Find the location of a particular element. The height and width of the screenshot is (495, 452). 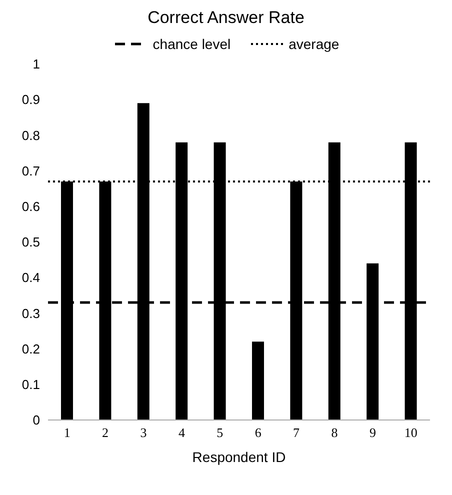

legend-label: average is located at coordinates (314, 44).